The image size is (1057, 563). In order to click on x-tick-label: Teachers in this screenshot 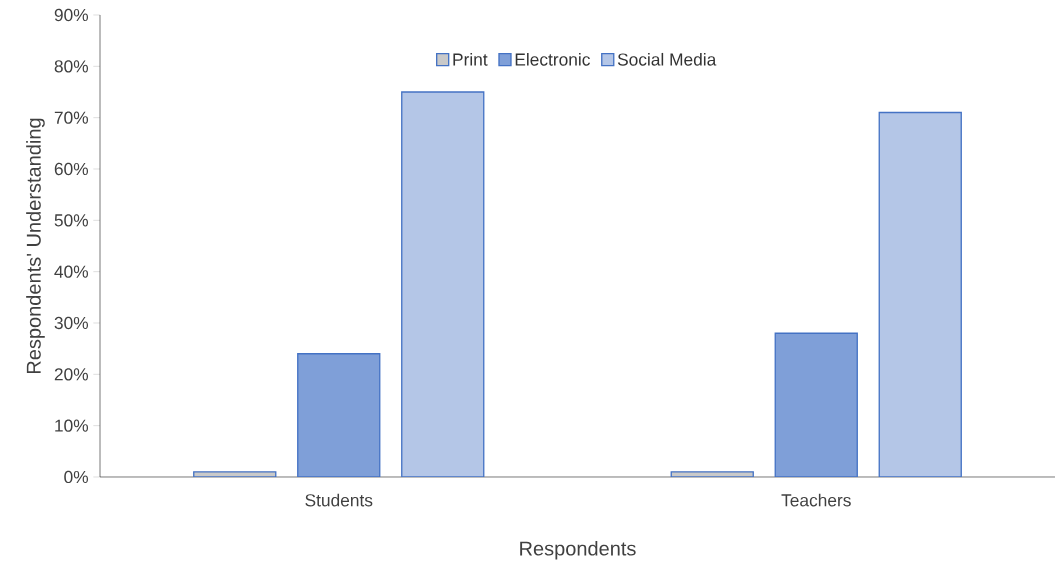, I will do `click(816, 500)`.